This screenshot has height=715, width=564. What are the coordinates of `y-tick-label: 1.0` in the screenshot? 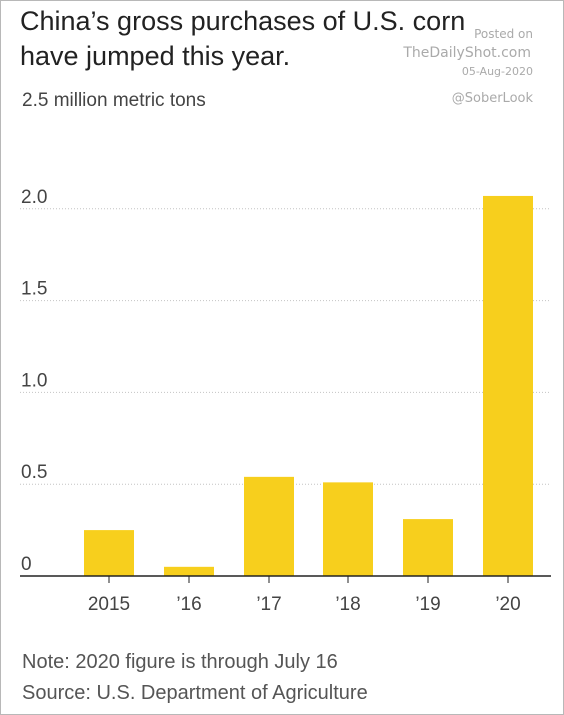 It's located at (34, 380).